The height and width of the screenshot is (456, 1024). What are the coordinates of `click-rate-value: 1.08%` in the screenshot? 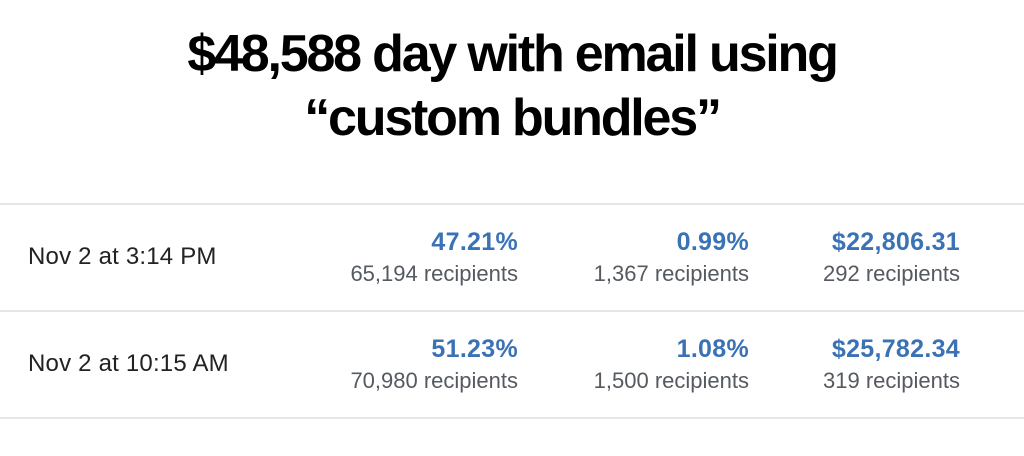 It's located at (712, 349).